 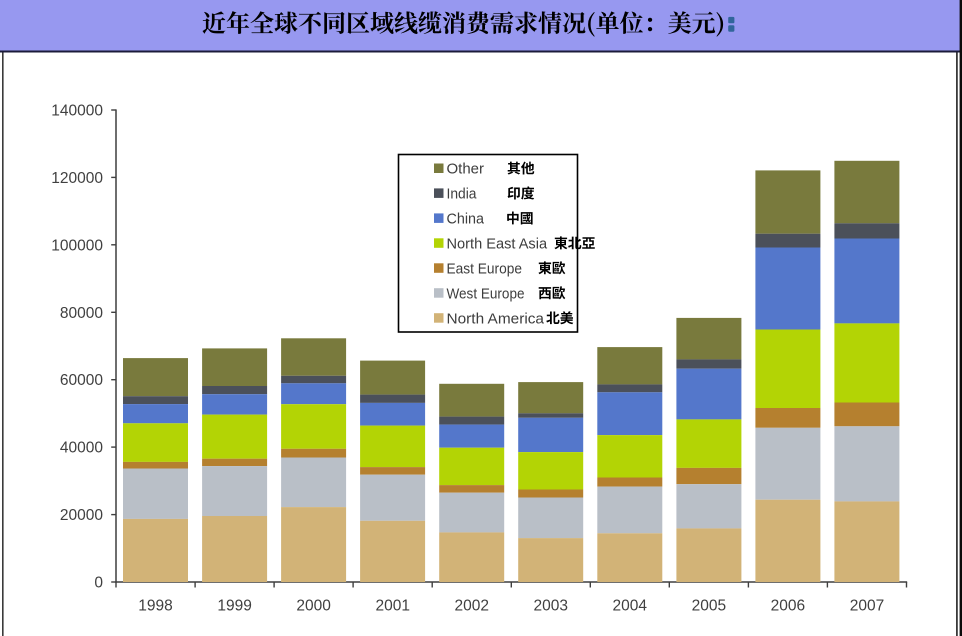 What do you see at coordinates (77, 111) in the screenshot?
I see `svg-text: 140000` at bounding box center [77, 111].